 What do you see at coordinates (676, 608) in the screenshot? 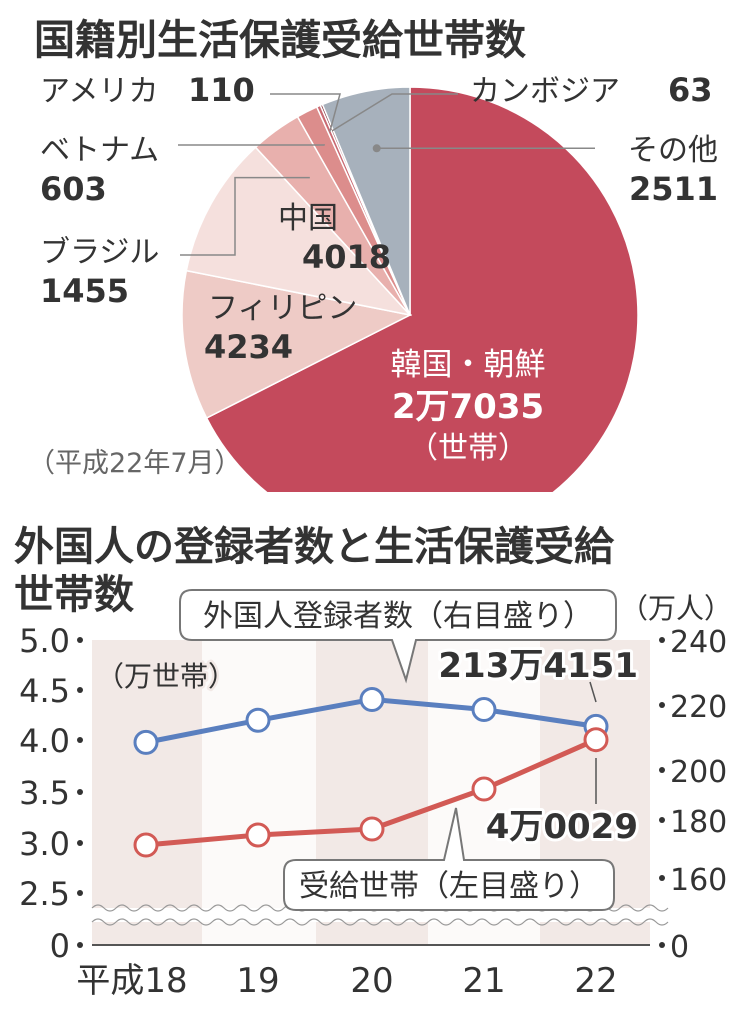
I see `right-axis-unit: （万人）` at bounding box center [676, 608].